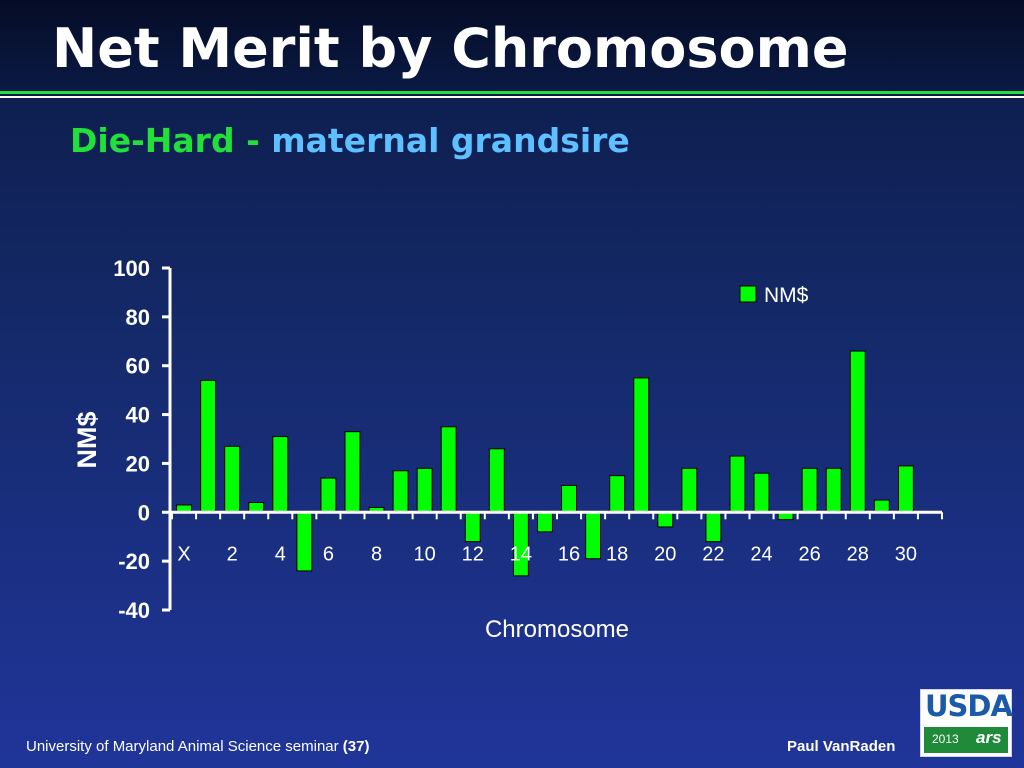 The image size is (1024, 768). I want to click on legend-label: NM$, so click(786, 295).